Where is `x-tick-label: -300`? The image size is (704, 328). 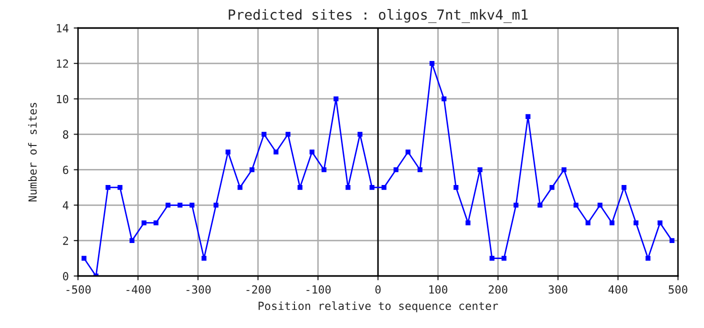
x-tick-label: -300 is located at coordinates (198, 289).